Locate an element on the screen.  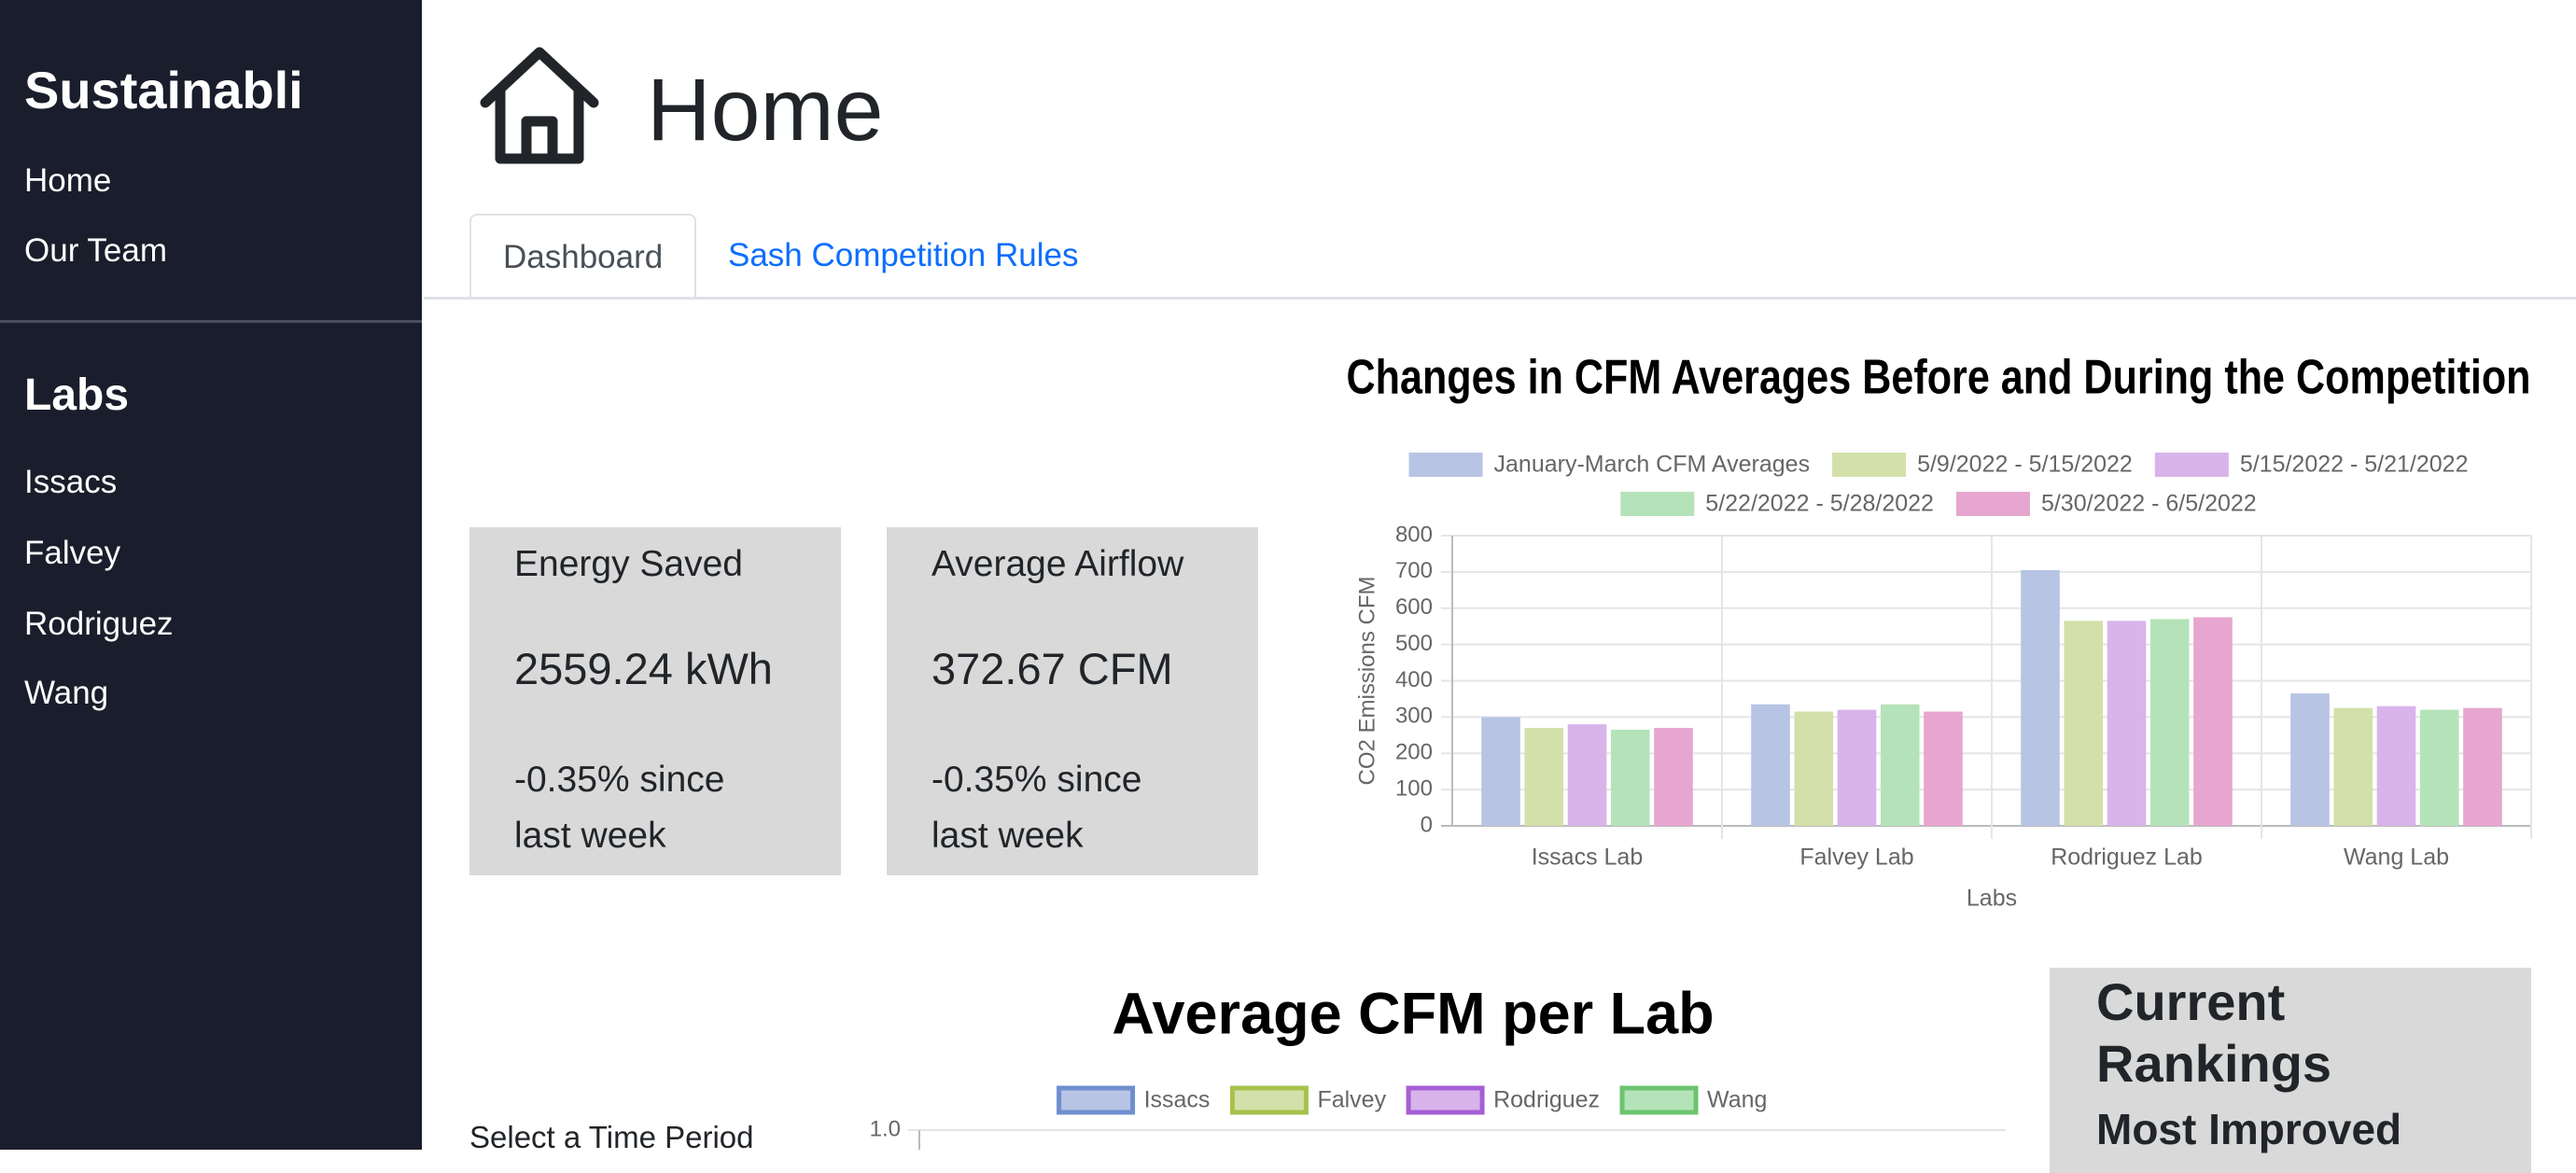
rankings-panel: Current Rankings Most Improved is located at coordinates (2290, 1070).